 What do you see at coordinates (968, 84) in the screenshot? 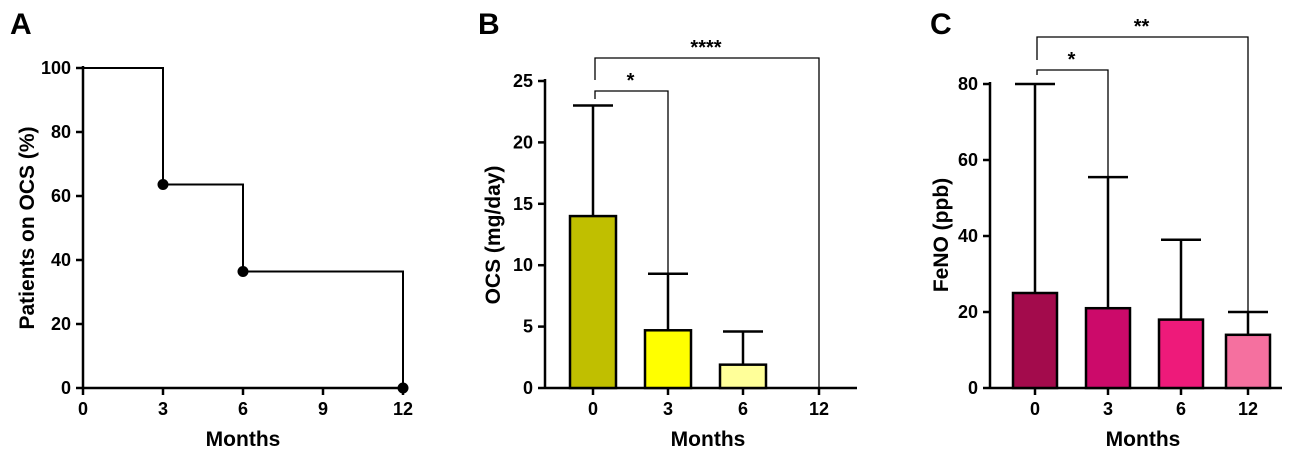
I see `panel-c-y-tick-label: 80` at bounding box center [968, 84].